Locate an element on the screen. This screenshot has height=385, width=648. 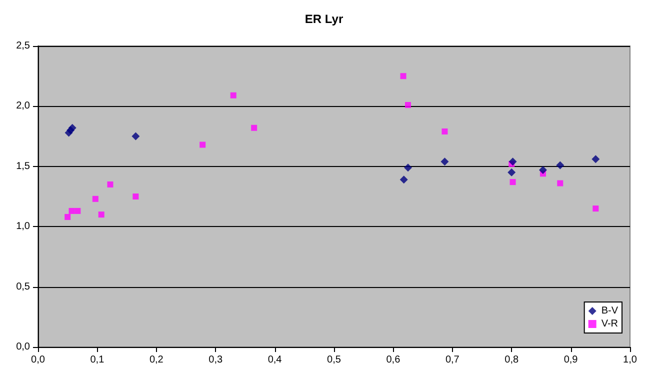
y-tick-label: 2,5 is located at coordinates (23, 46).